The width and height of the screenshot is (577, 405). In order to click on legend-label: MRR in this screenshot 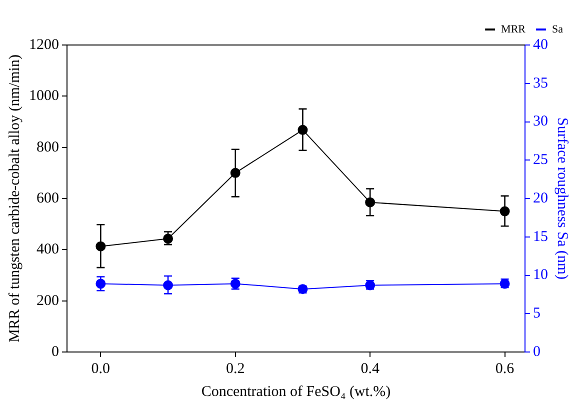, I will do `click(513, 29)`.